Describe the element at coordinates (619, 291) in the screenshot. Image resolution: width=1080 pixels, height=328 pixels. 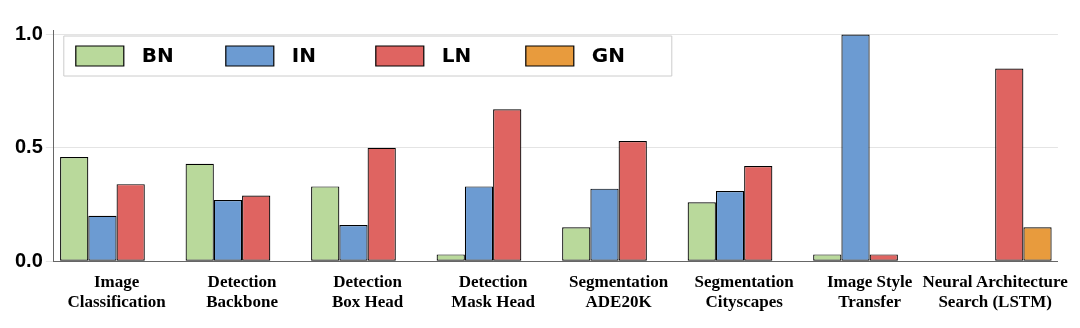
I see `x-tick-label: Segmentation ADE20K` at that location.